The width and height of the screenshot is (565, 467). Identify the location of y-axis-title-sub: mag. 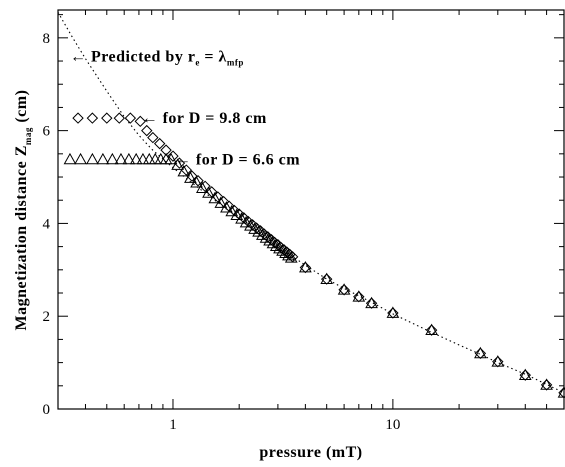
(28, 136).